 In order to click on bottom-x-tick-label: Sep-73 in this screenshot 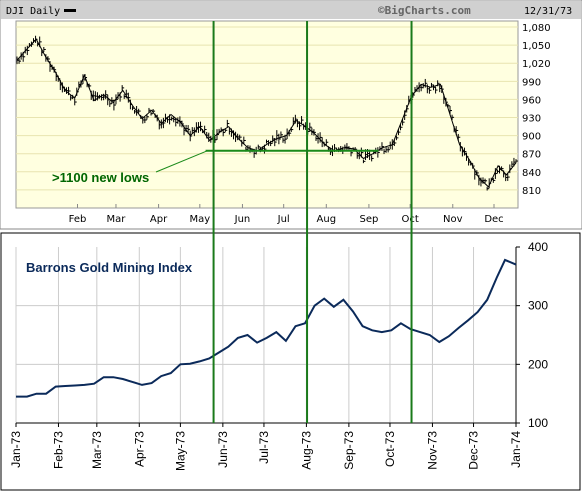, I will do `click(349, 450)`.